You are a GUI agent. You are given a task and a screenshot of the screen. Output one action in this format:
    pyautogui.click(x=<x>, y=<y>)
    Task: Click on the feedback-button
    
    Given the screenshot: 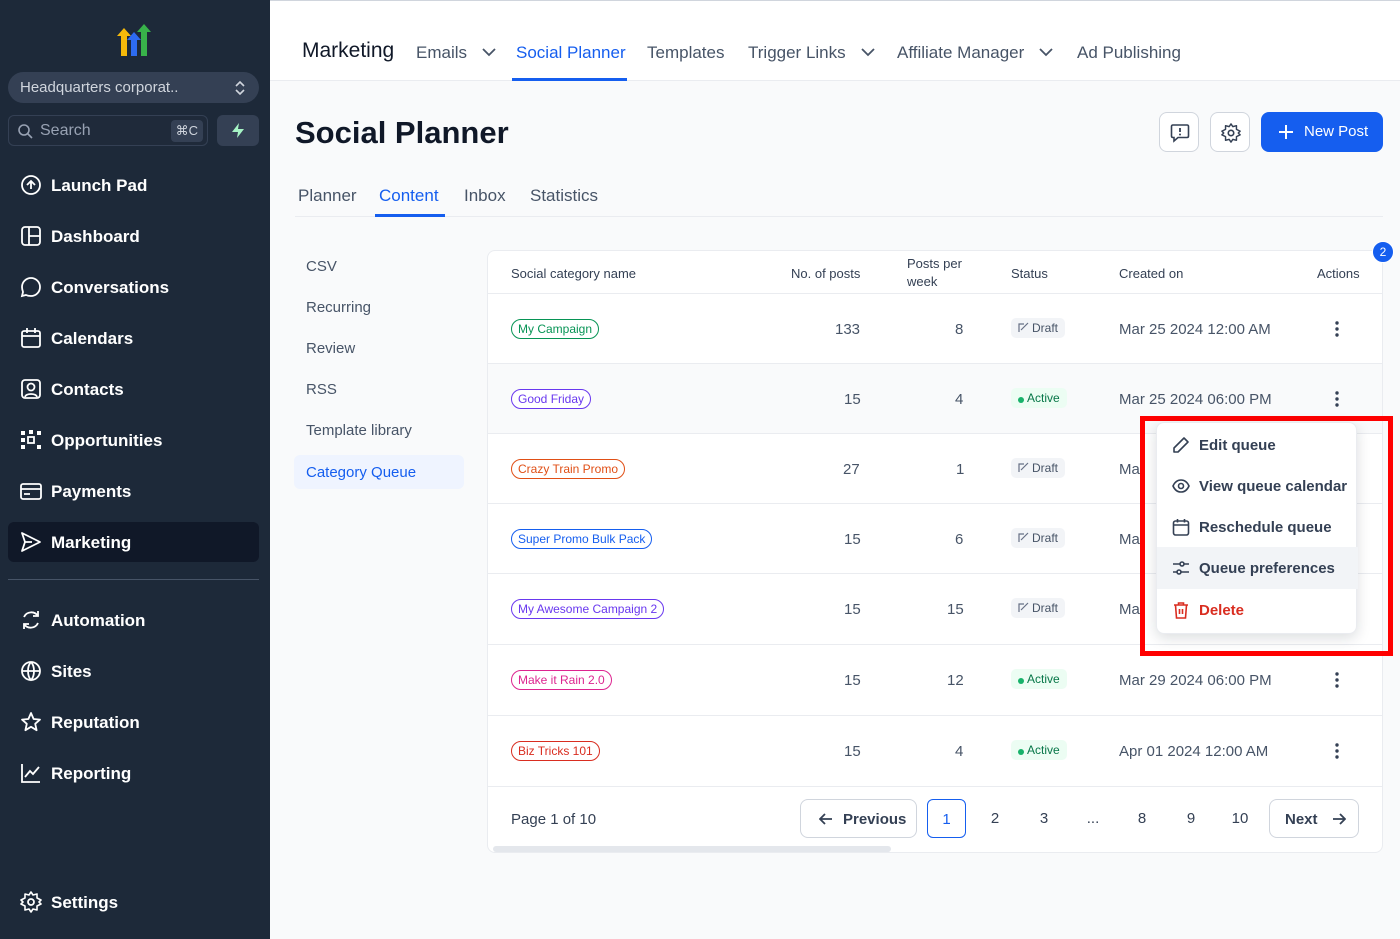 What is the action you would take?
    pyautogui.click(x=1179, y=132)
    